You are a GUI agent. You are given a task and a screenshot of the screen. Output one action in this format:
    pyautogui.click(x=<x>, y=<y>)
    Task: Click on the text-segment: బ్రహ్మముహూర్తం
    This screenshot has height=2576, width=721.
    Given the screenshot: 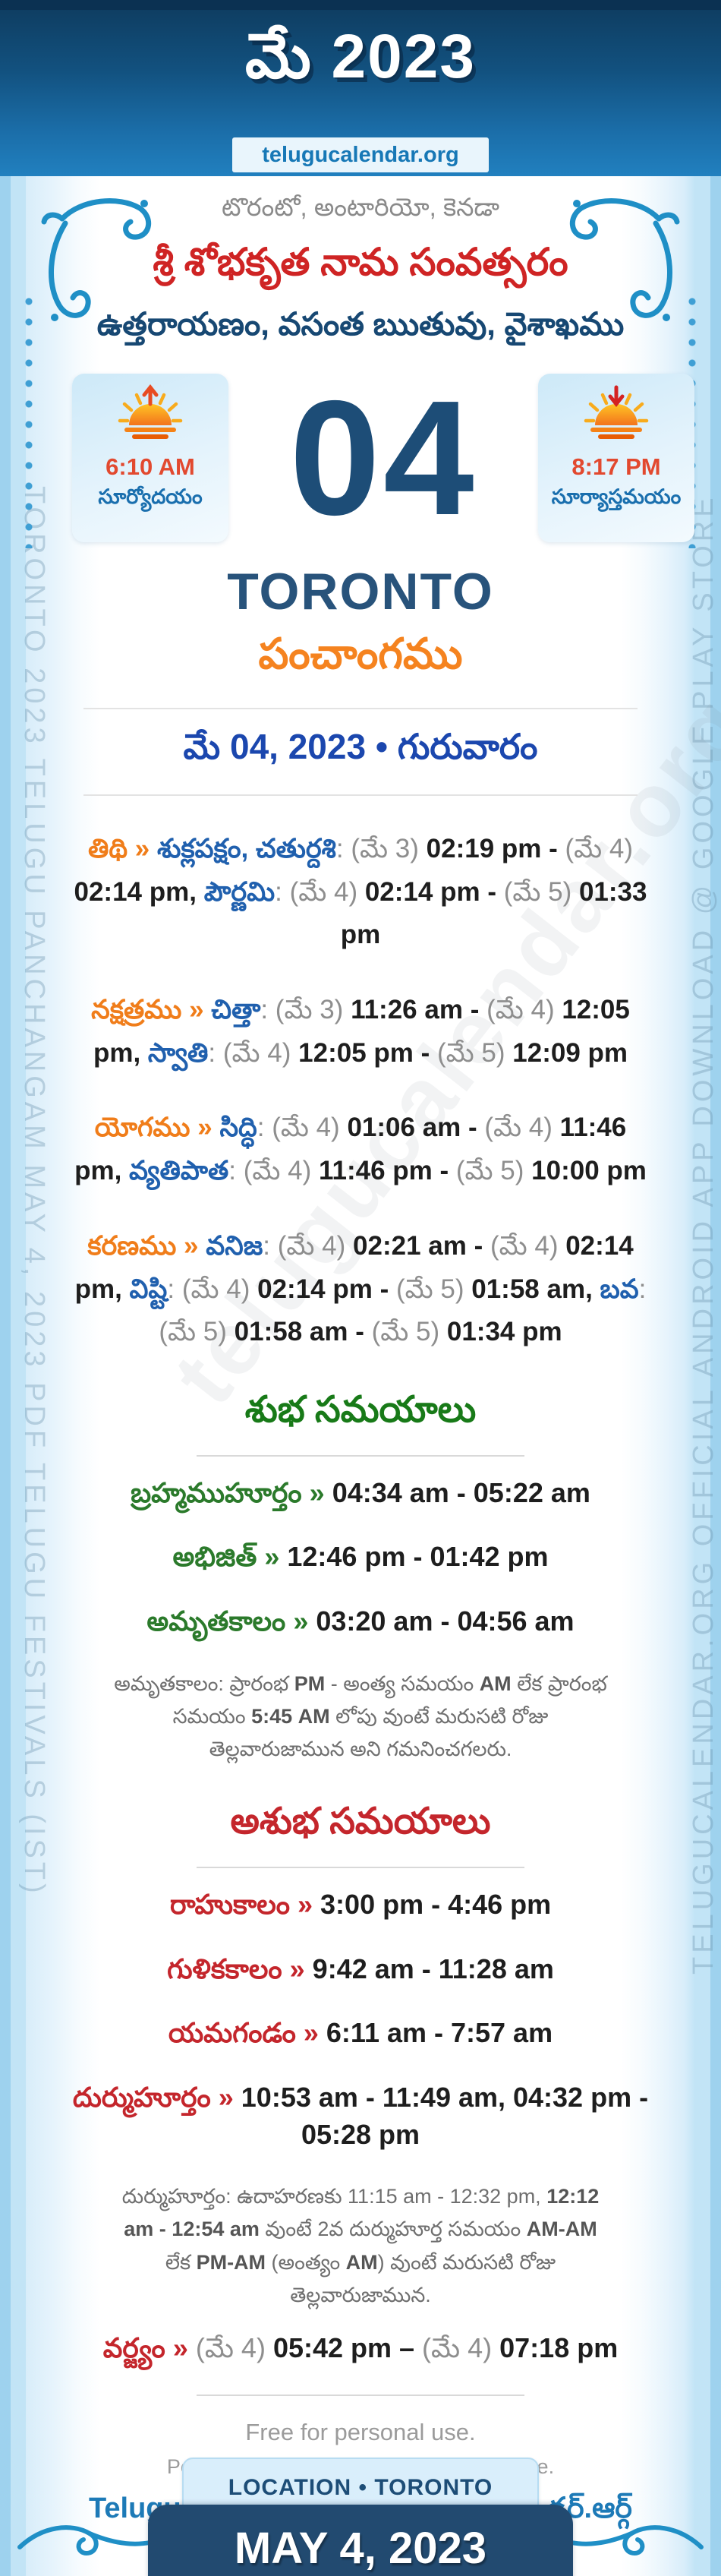 What is the action you would take?
    pyautogui.click(x=217, y=1492)
    